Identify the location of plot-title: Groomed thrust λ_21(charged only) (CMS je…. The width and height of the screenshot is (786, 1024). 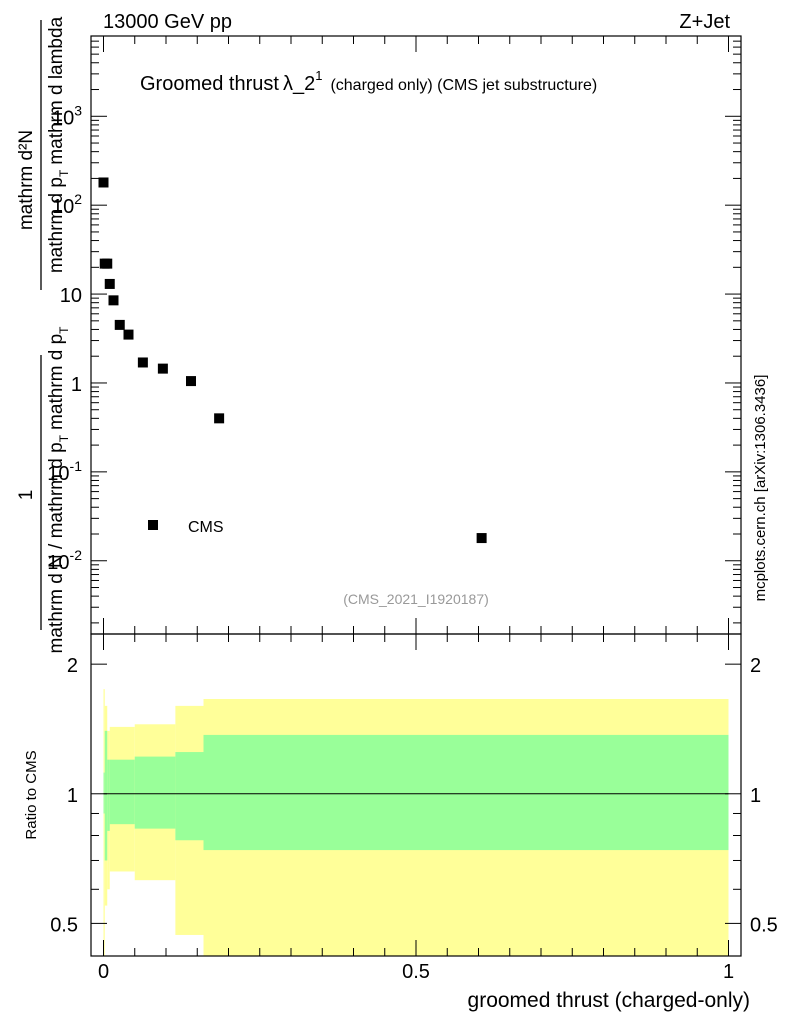
(368, 81).